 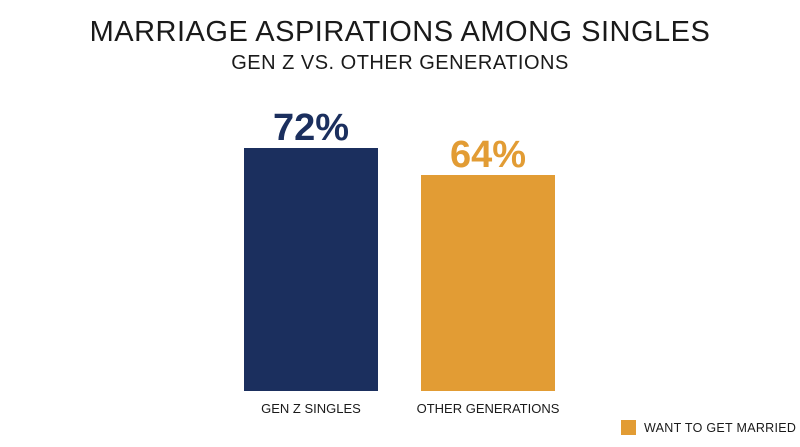 I want to click on bar-other-generations, so click(x=488, y=283).